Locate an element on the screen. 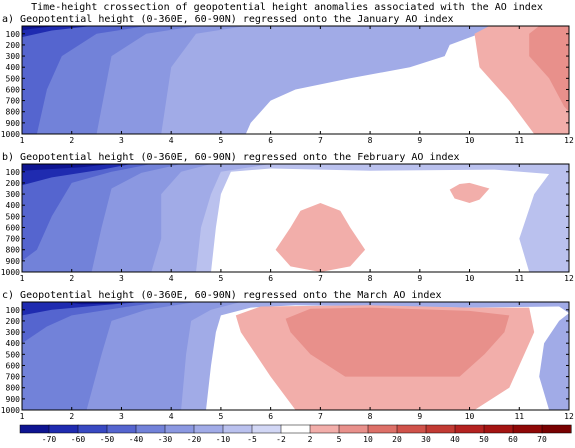 This screenshot has width=575, height=448. panel-1-x-tick-label-0: 1 is located at coordinates (22, 278).